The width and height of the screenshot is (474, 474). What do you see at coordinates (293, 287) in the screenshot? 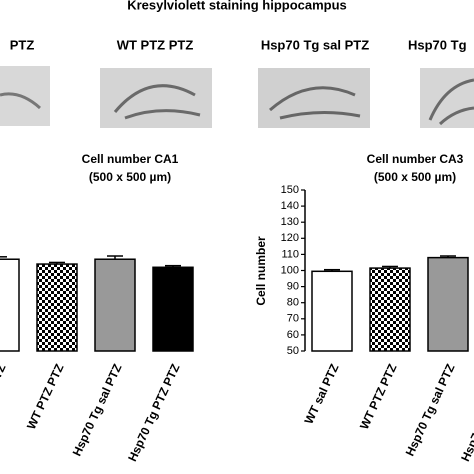
I see `y-tick-label: 90` at bounding box center [293, 287].